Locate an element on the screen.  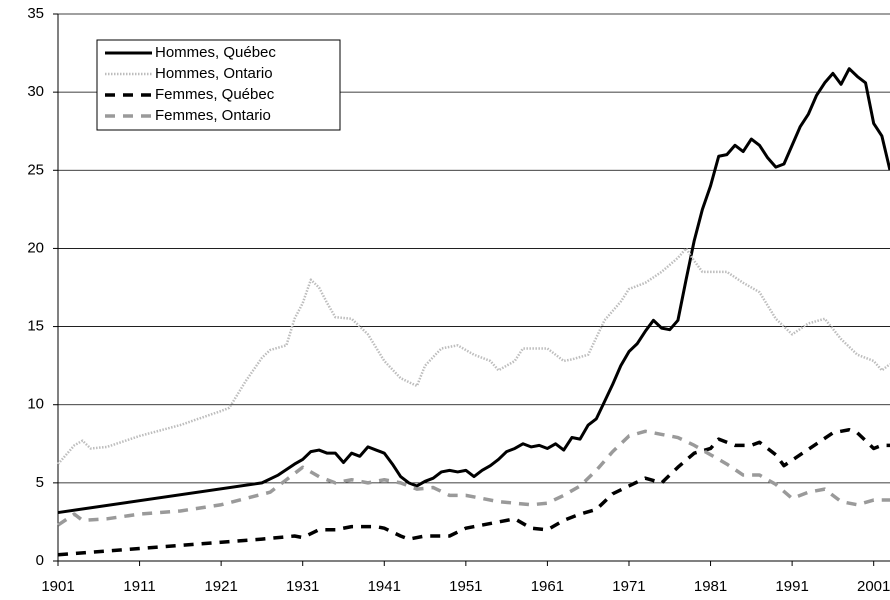
x-tick-label: 1981 is located at coordinates (710, 586).